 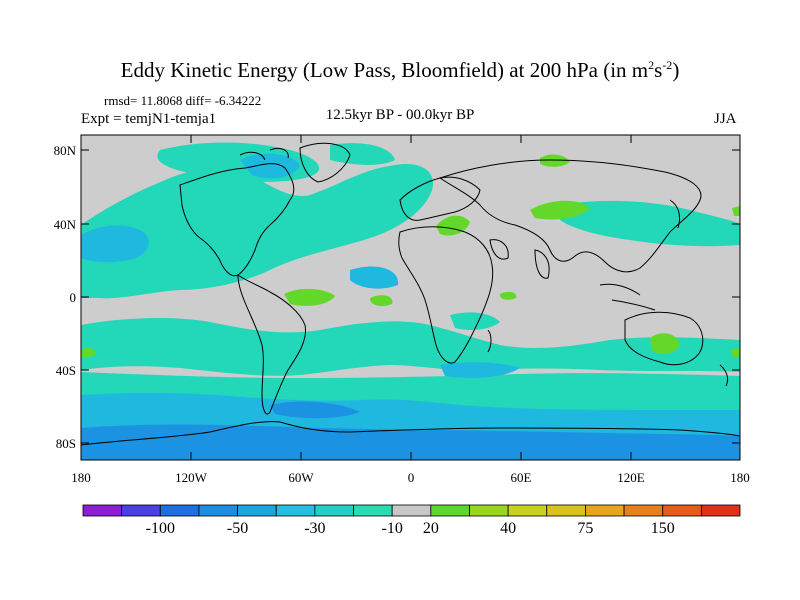 What do you see at coordinates (73, 297) in the screenshot?
I see `lat-label-0: 0` at bounding box center [73, 297].